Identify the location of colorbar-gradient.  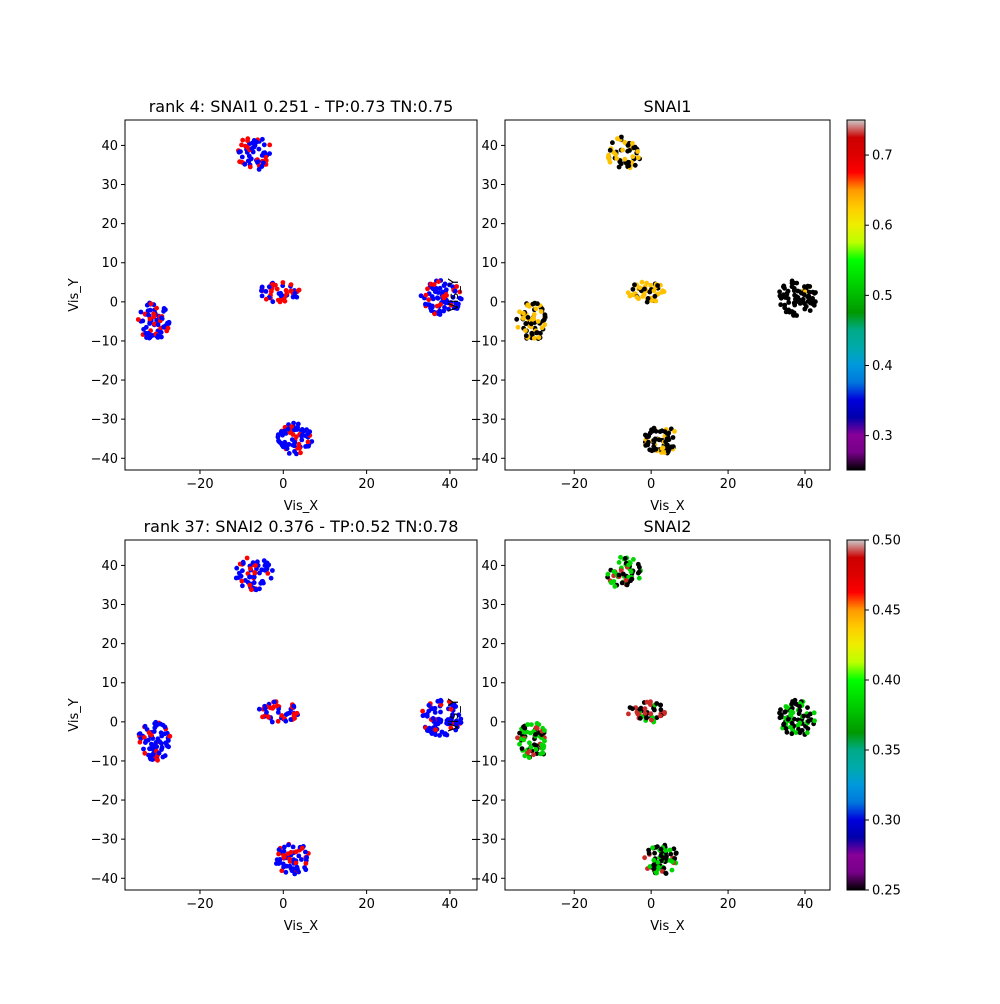
(856, 715).